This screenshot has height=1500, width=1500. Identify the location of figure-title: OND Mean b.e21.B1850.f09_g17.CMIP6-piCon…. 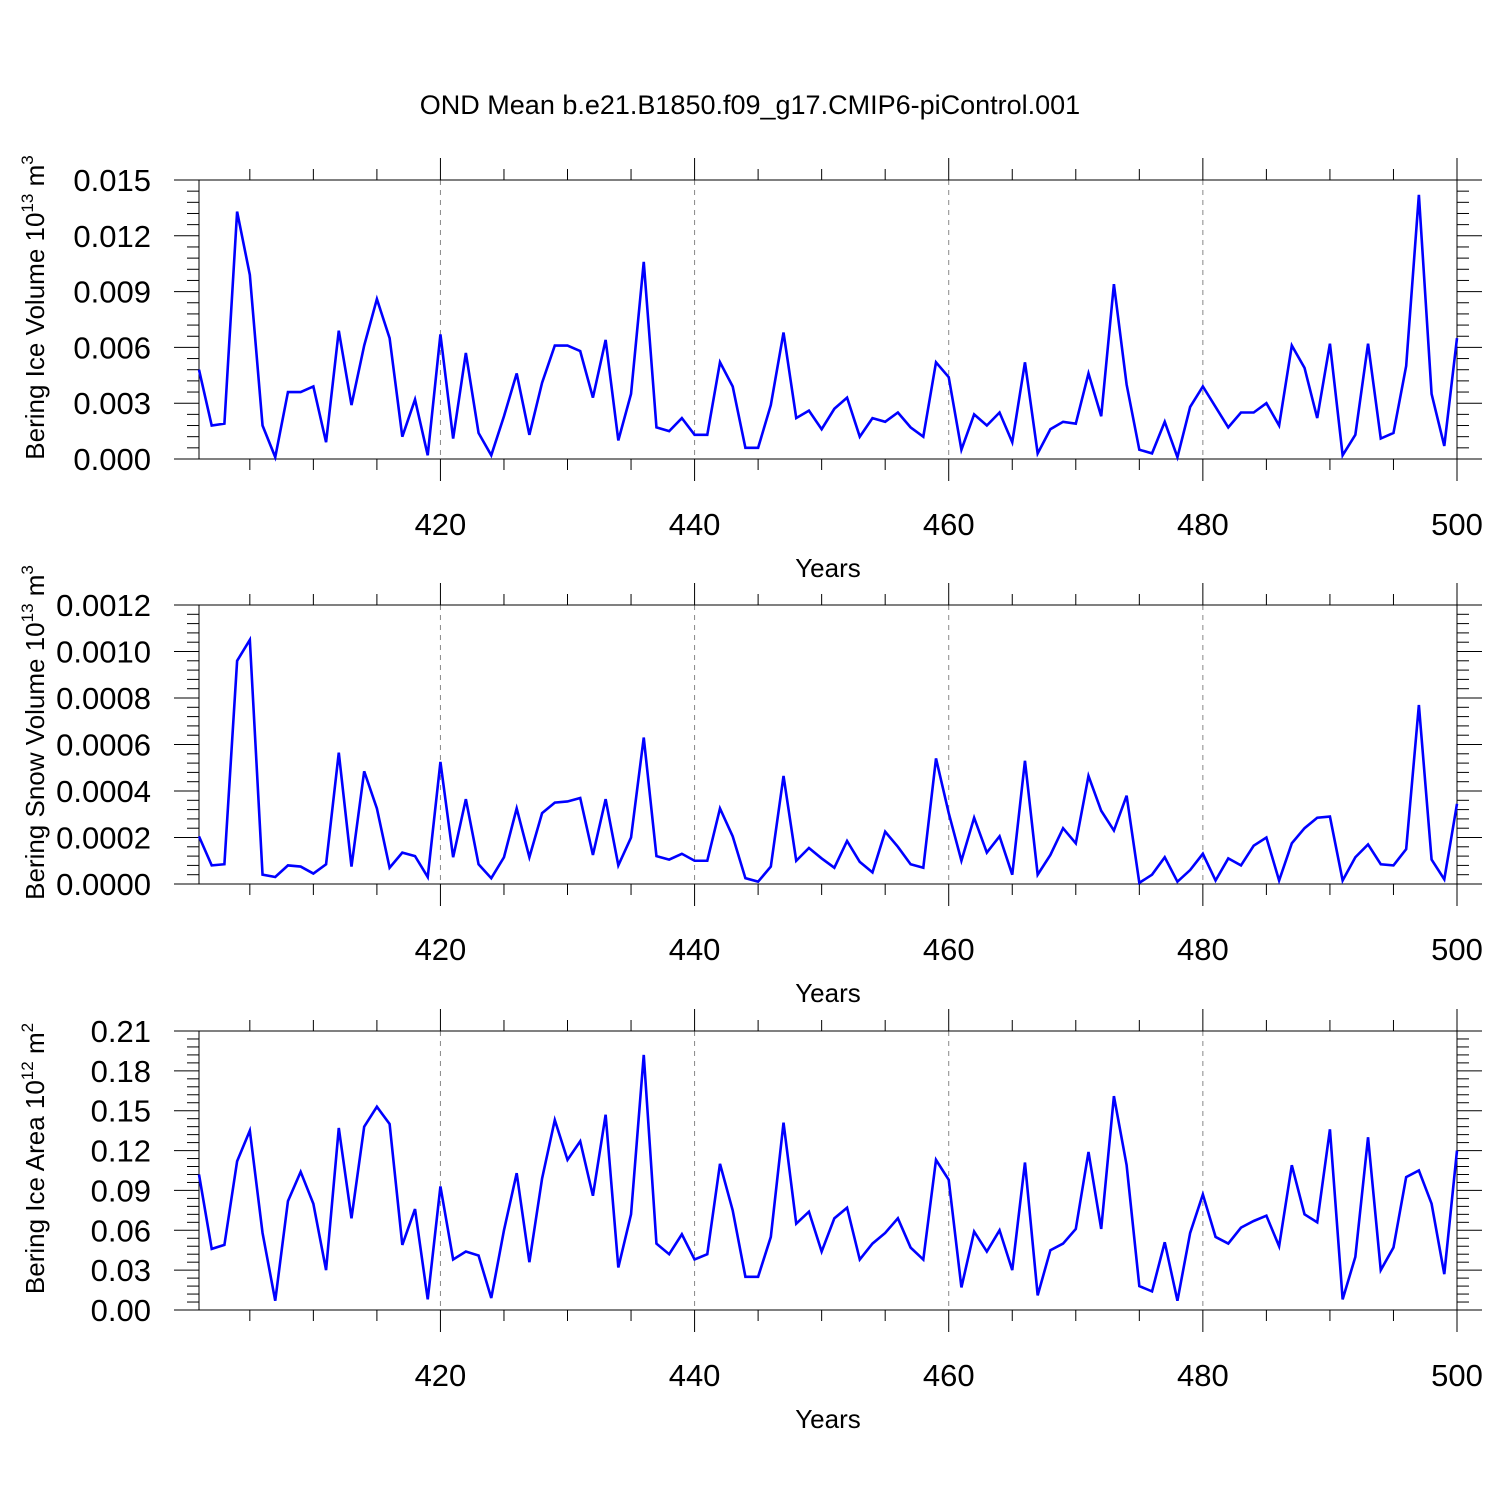
(750, 105).